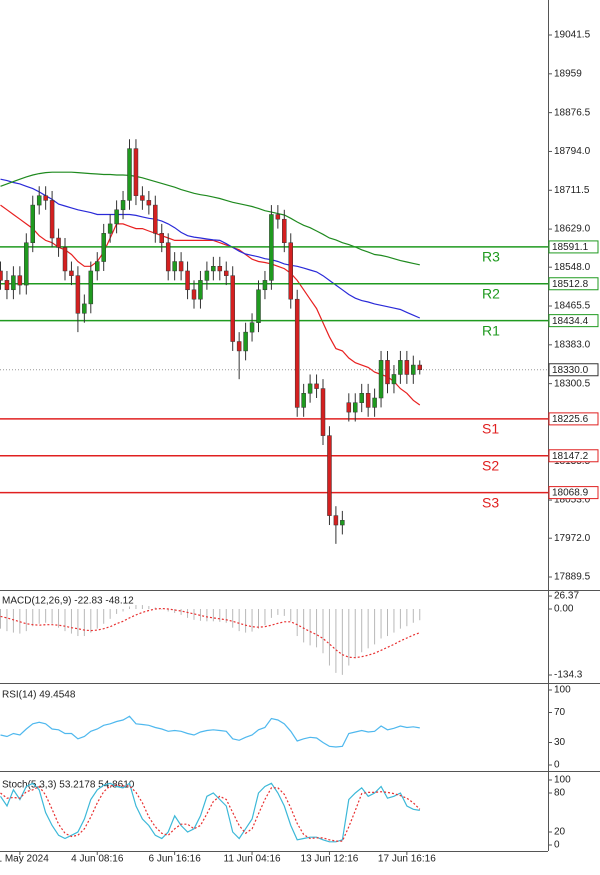  Describe the element at coordinates (330, 859) in the screenshot. I see `x-tick-label: 13 Jun 12:16` at that location.